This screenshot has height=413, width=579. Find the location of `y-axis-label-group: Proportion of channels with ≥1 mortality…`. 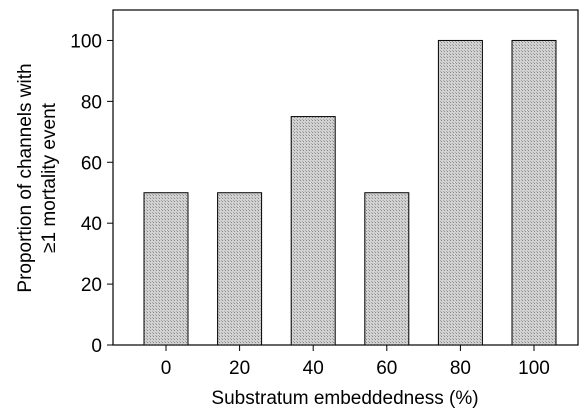

y-axis-label-group: Proportion of channels with ≥1 mortality… is located at coordinates (37, 177).